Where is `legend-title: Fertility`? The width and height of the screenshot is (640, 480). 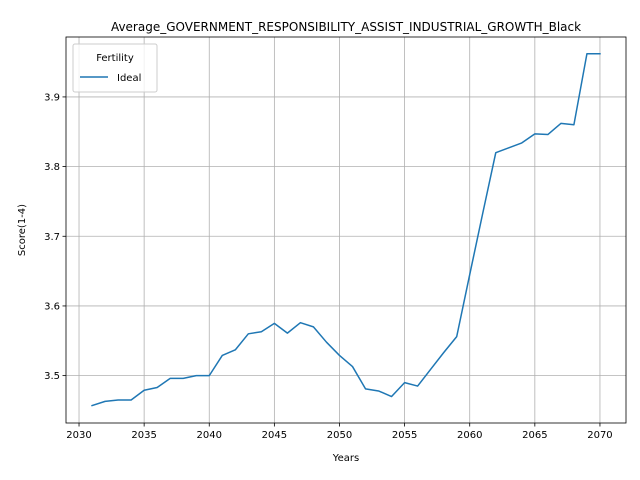 legend-title: Fertility is located at coordinates (115, 58).